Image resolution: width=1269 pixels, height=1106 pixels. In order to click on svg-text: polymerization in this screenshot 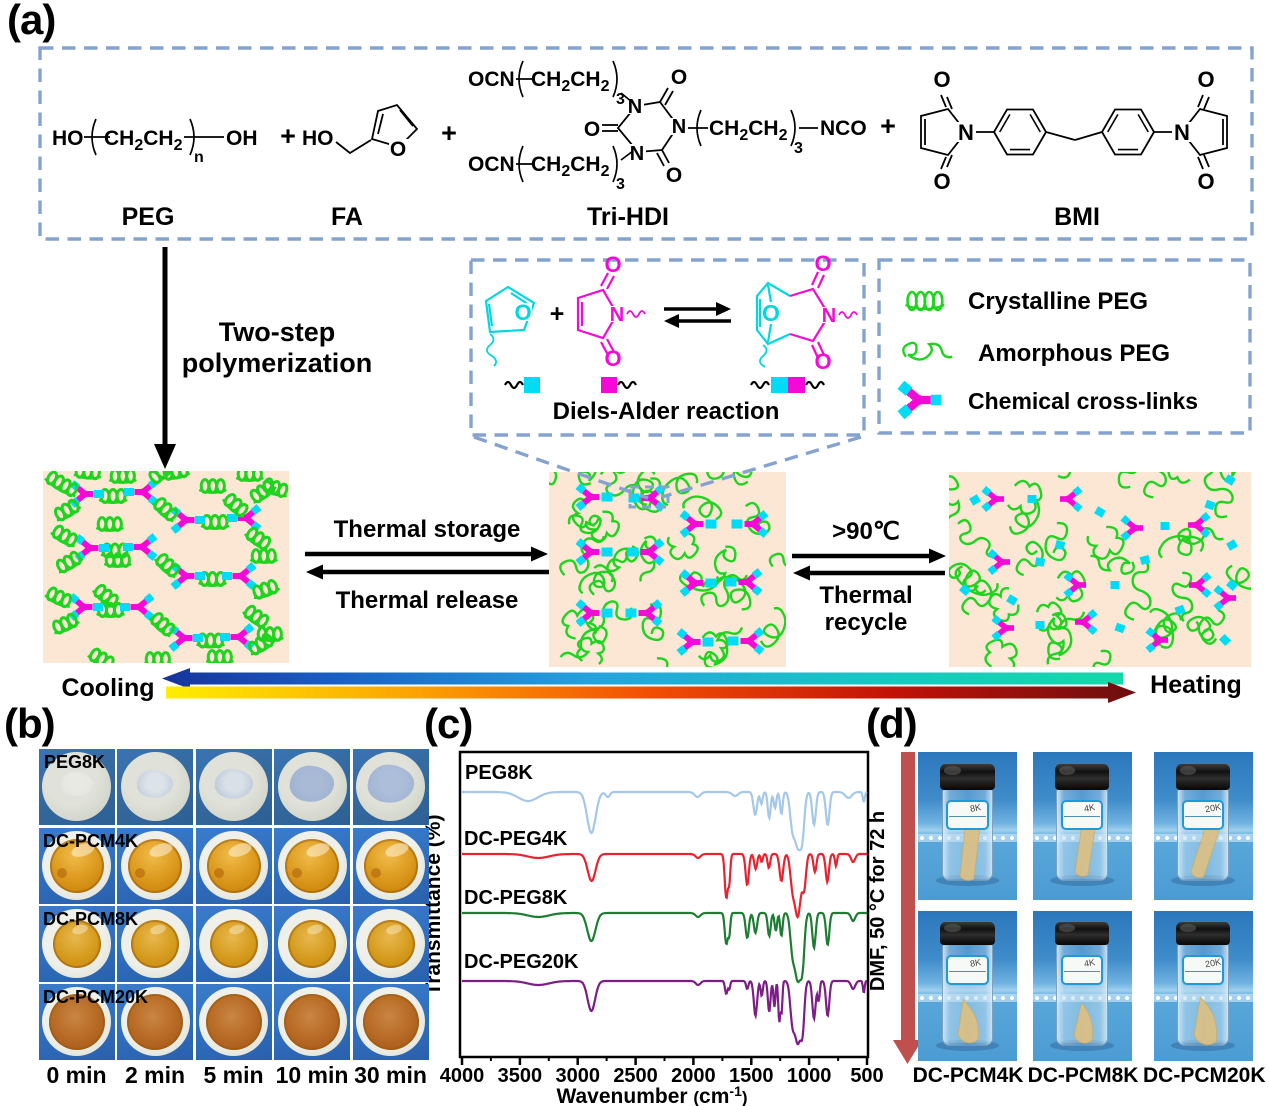, I will do `click(277, 363)`.